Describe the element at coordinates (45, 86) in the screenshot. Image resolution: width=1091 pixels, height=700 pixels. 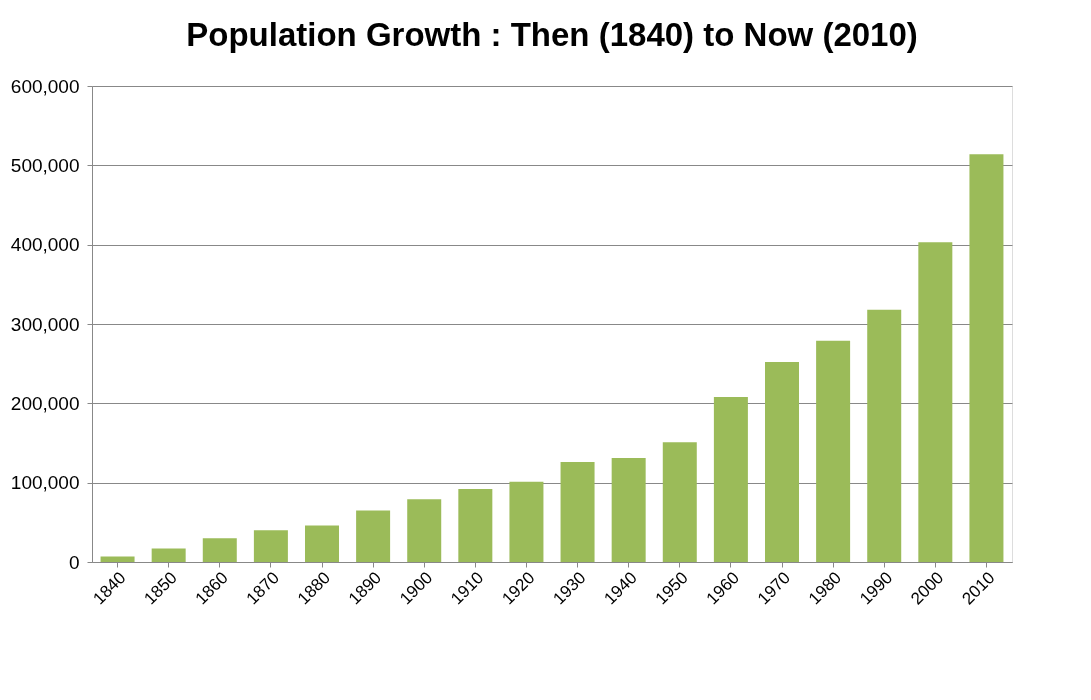
I see `y-tick-label: 600,000` at that location.